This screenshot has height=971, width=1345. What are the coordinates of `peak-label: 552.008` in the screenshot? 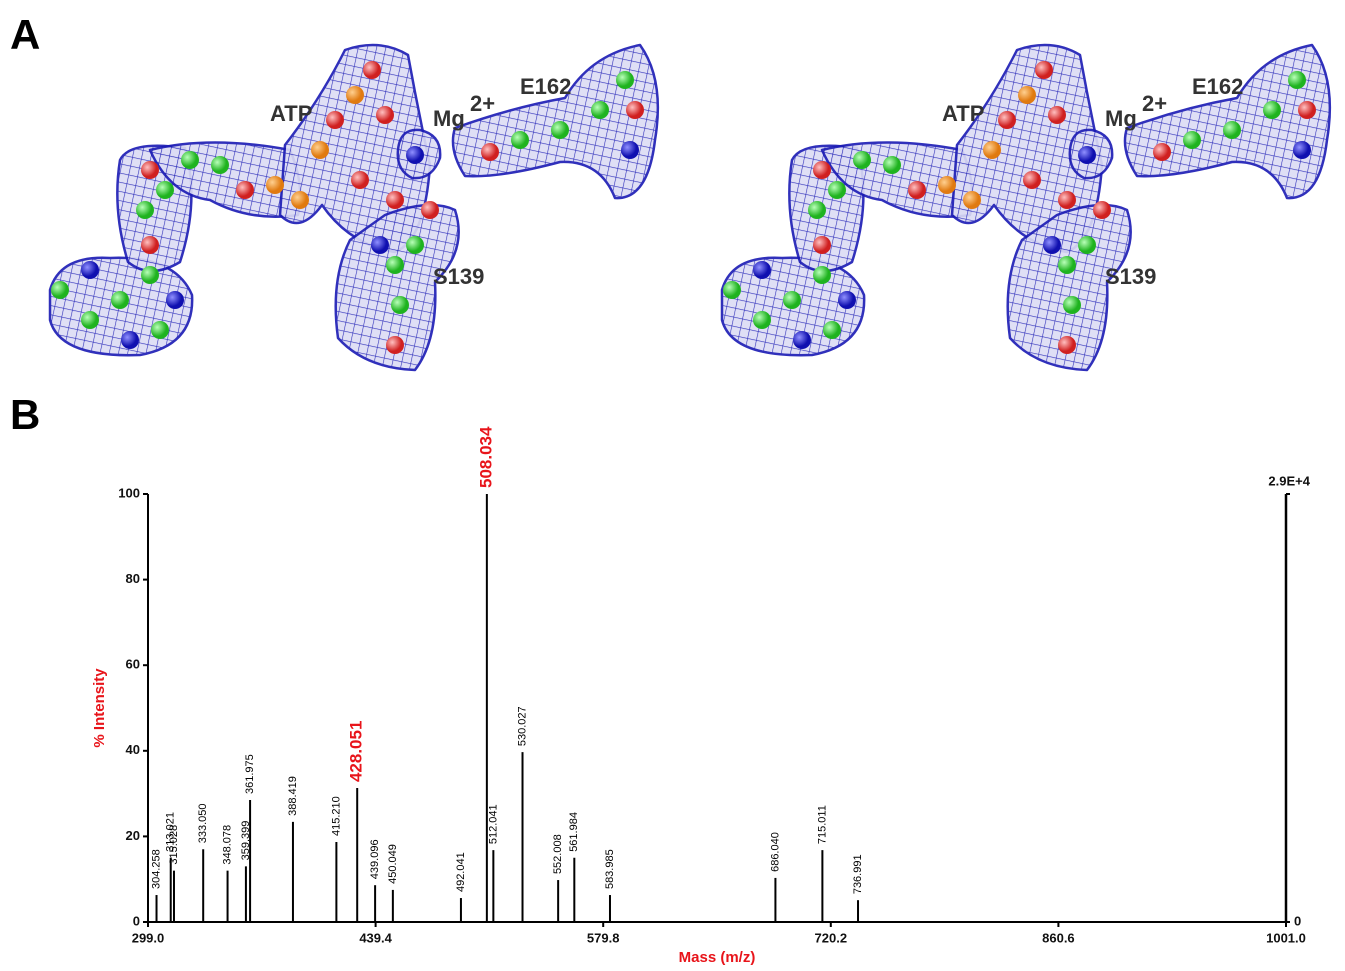 It's located at (558, 854).